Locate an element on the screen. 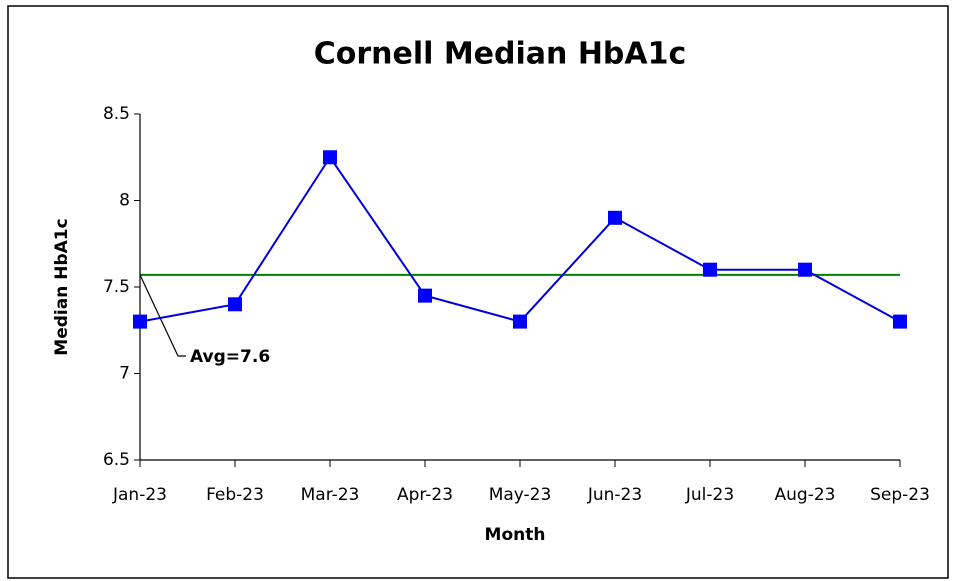 This screenshot has width=956, height=581. x-tick-label: Apr-23 is located at coordinates (425, 495).